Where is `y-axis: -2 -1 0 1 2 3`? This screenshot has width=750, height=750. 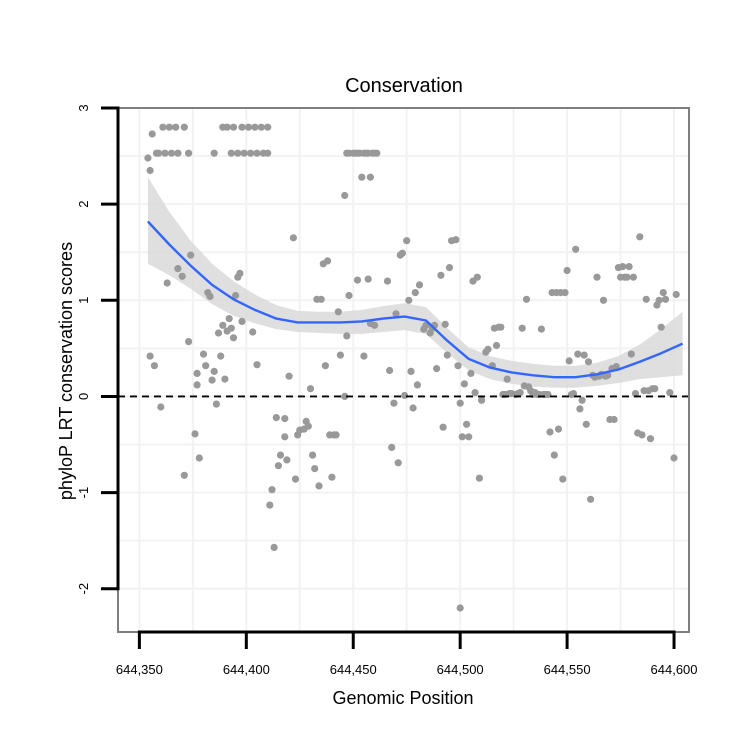 y-axis: -2 -1 0 1 2 3 is located at coordinates (98, 349).